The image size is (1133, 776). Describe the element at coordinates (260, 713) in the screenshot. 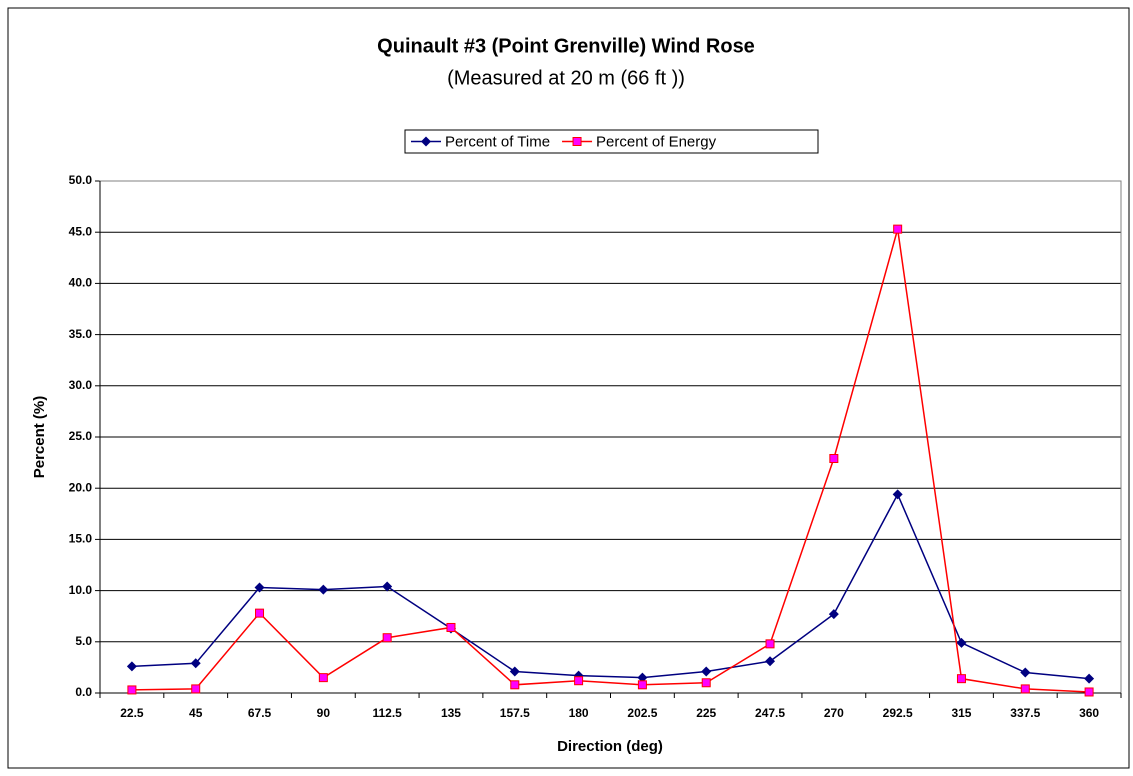

I see `x-tick-label: 67.5` at that location.